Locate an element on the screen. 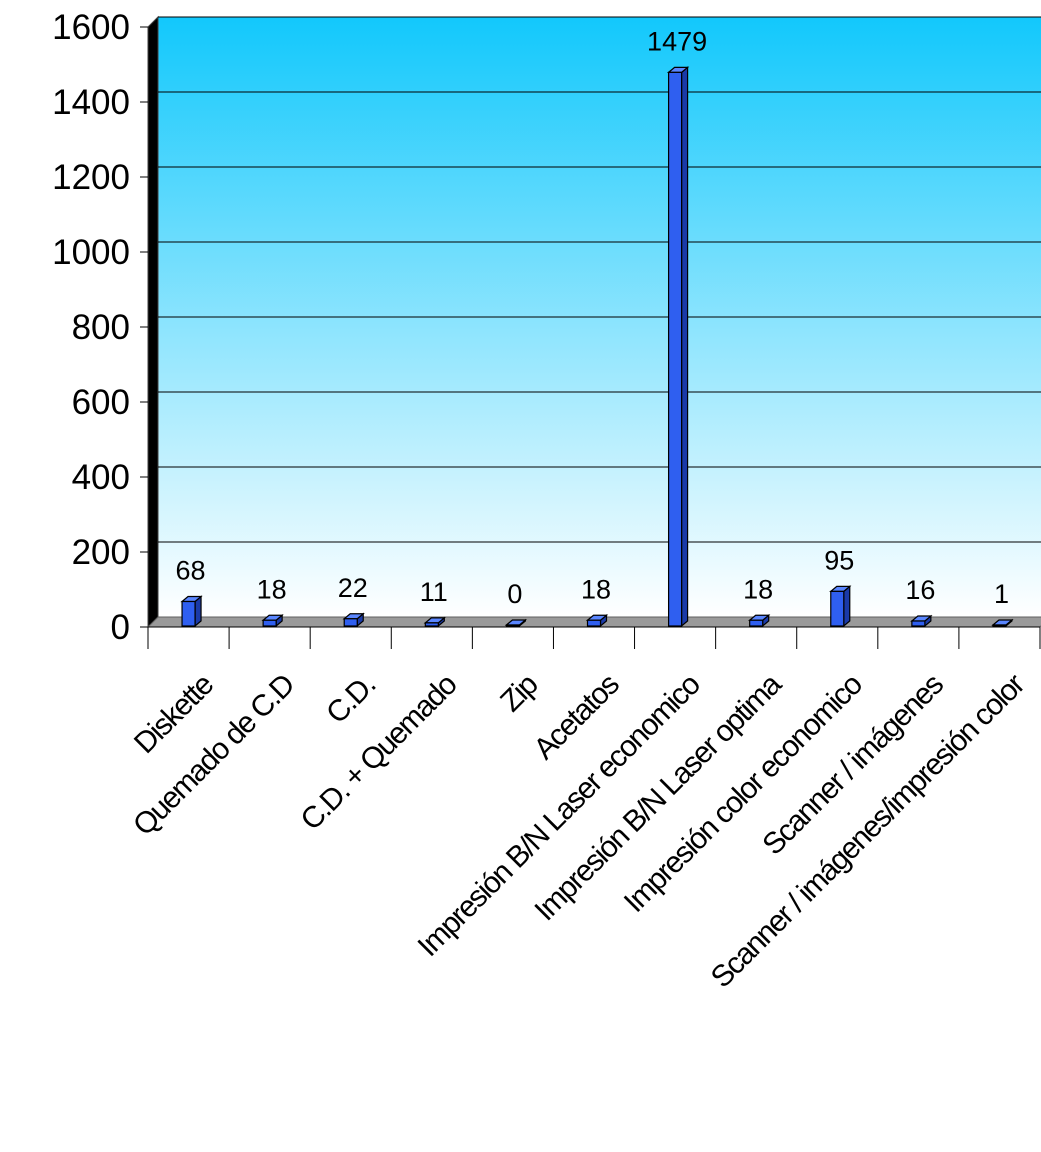 The width and height of the screenshot is (1041, 1152). y-tick-label: 800 is located at coordinates (101, 327).